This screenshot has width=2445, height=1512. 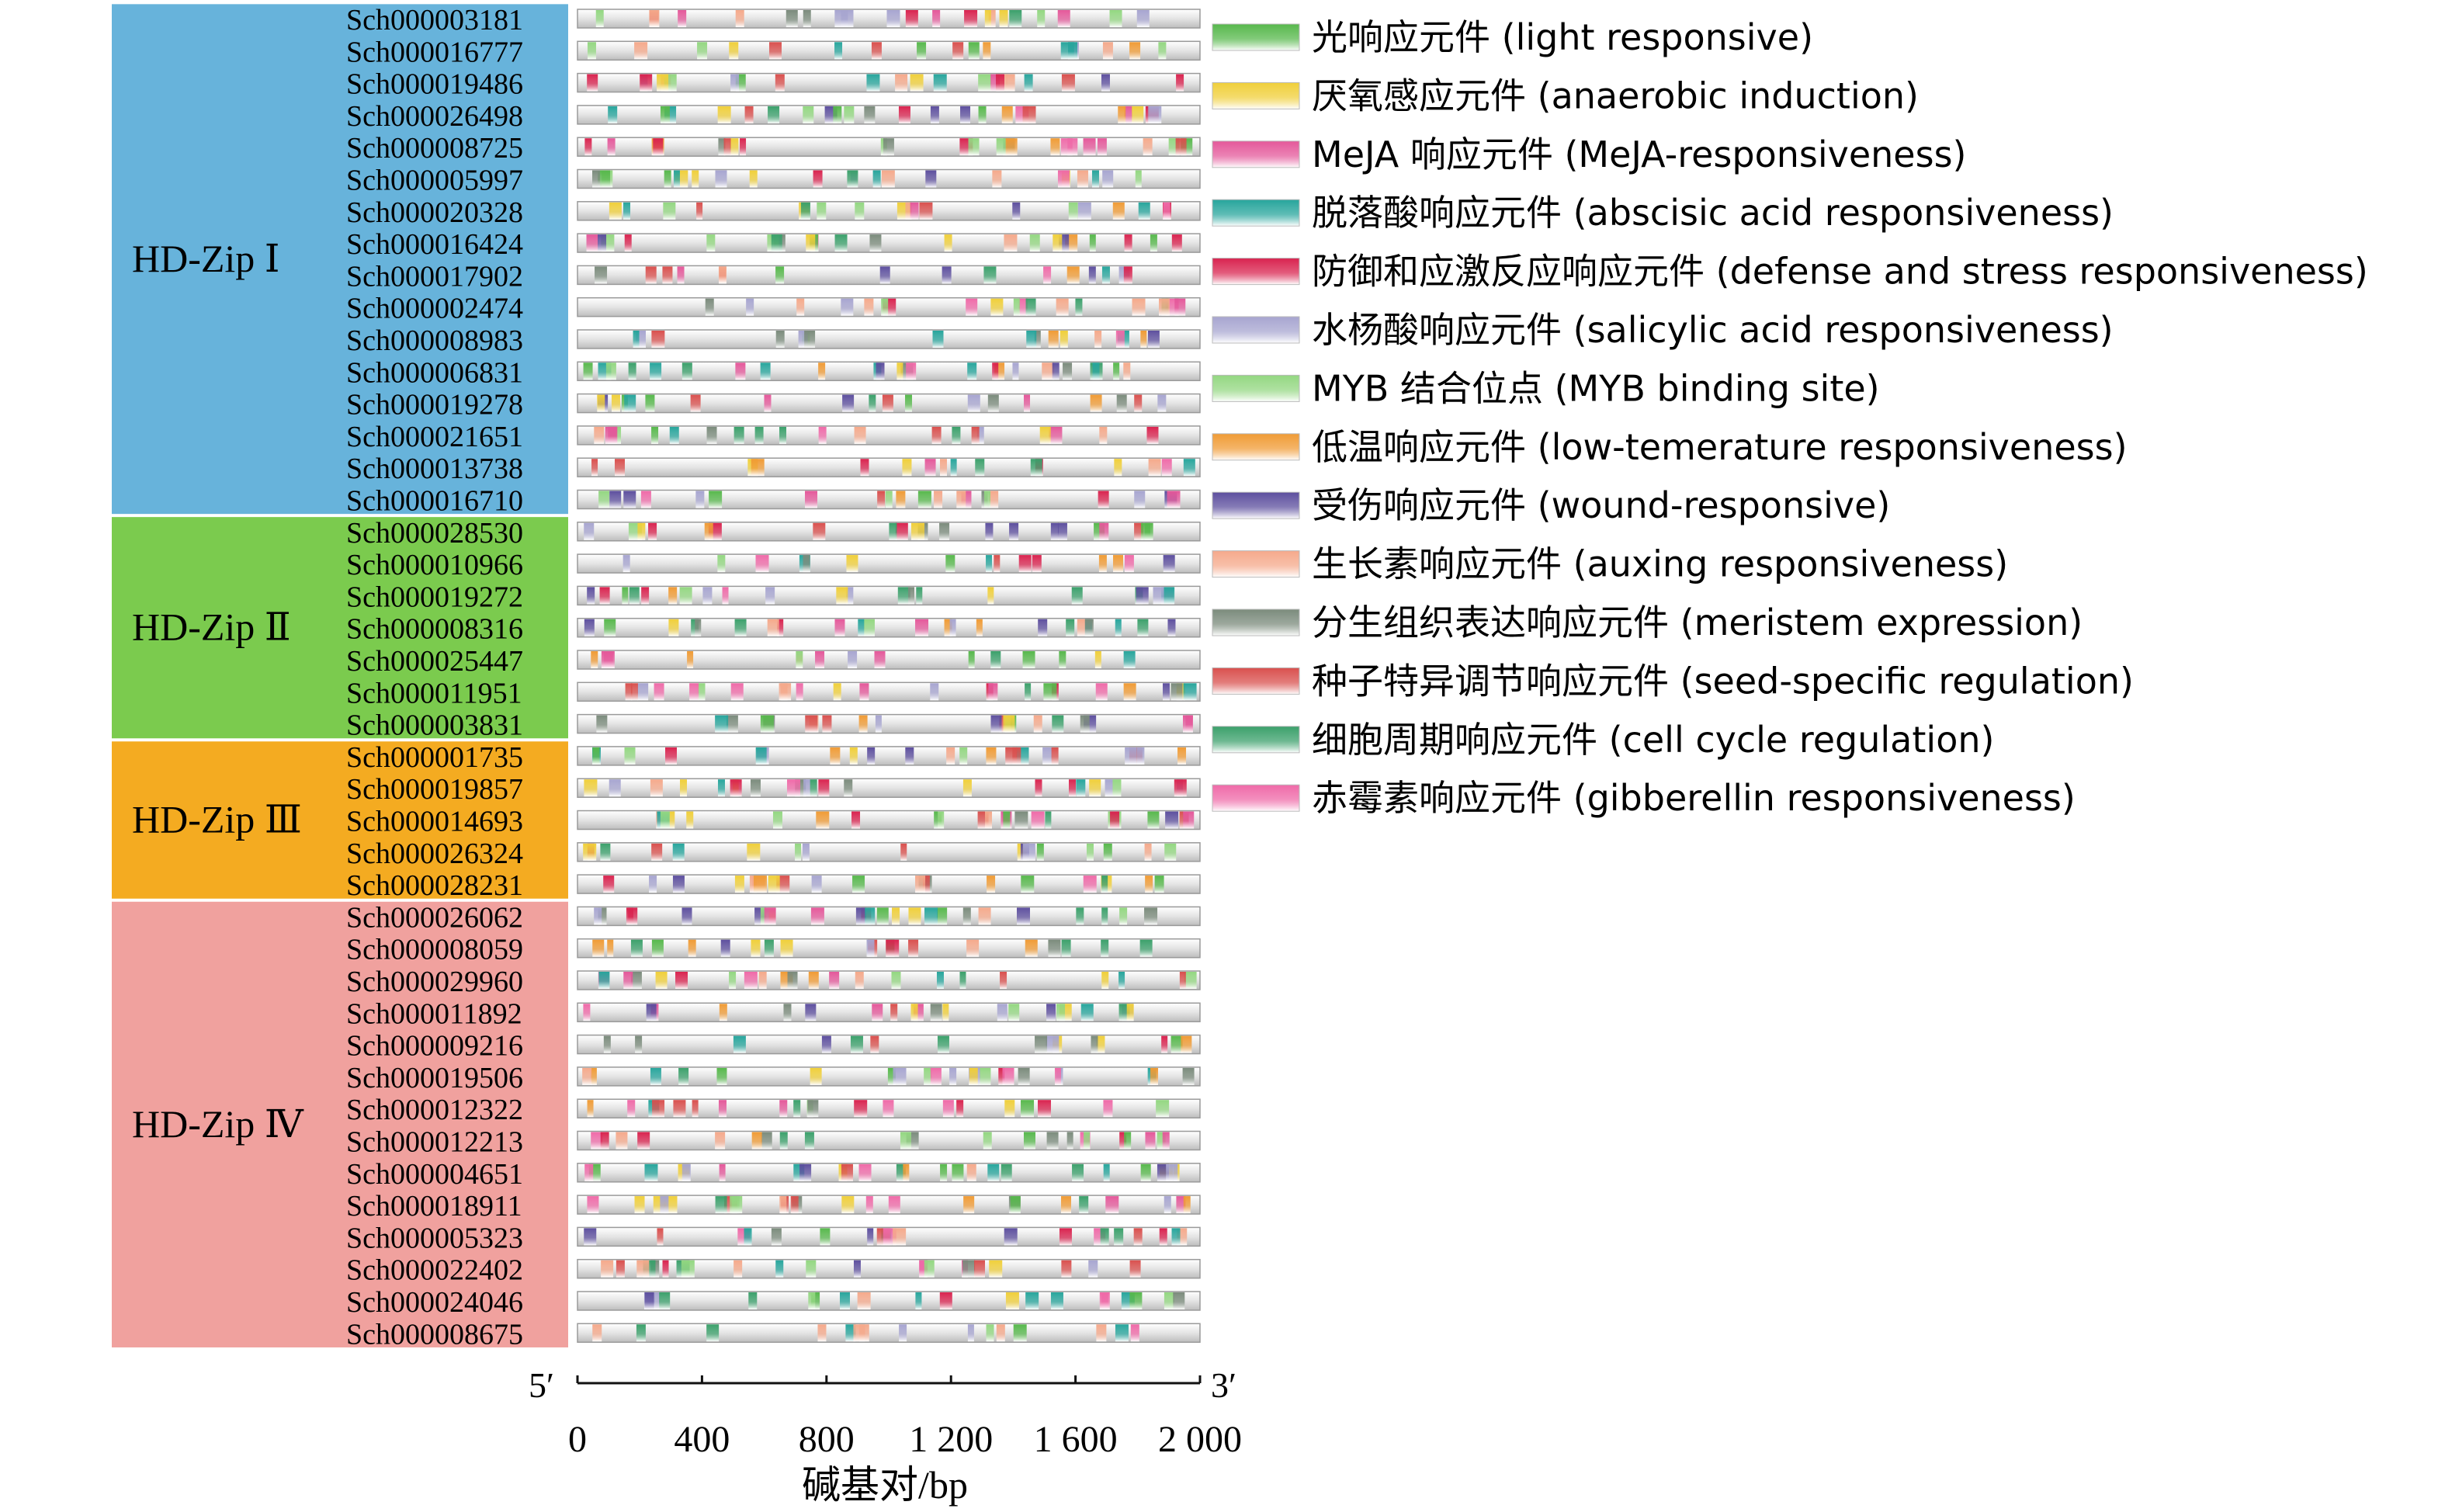 I want to click on legend-label: 分生组织表达响应元件 (meristem expression), so click(x=1697, y=622).